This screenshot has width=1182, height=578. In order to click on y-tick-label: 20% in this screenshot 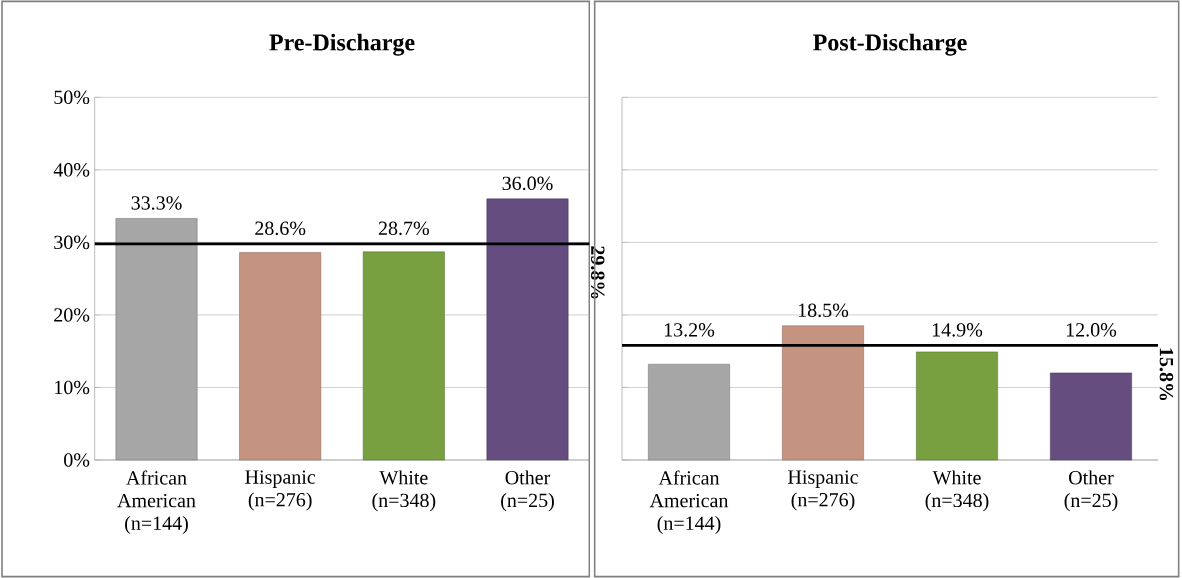, I will do `click(72, 315)`.